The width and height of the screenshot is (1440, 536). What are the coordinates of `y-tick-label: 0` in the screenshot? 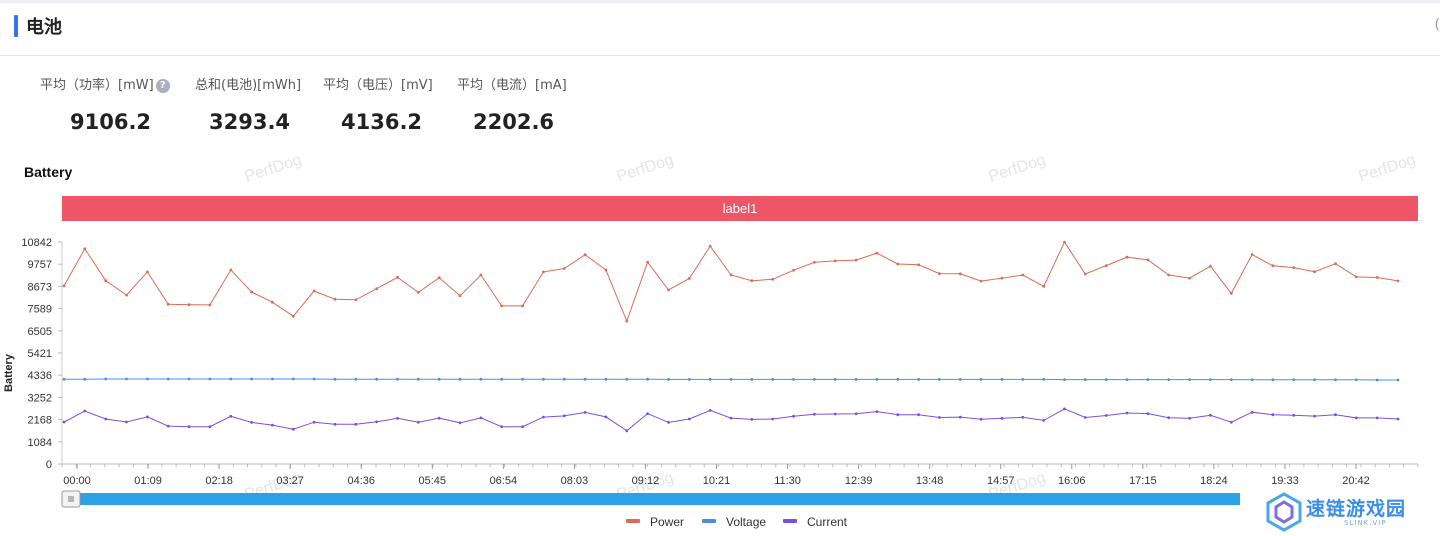 It's located at (49, 465).